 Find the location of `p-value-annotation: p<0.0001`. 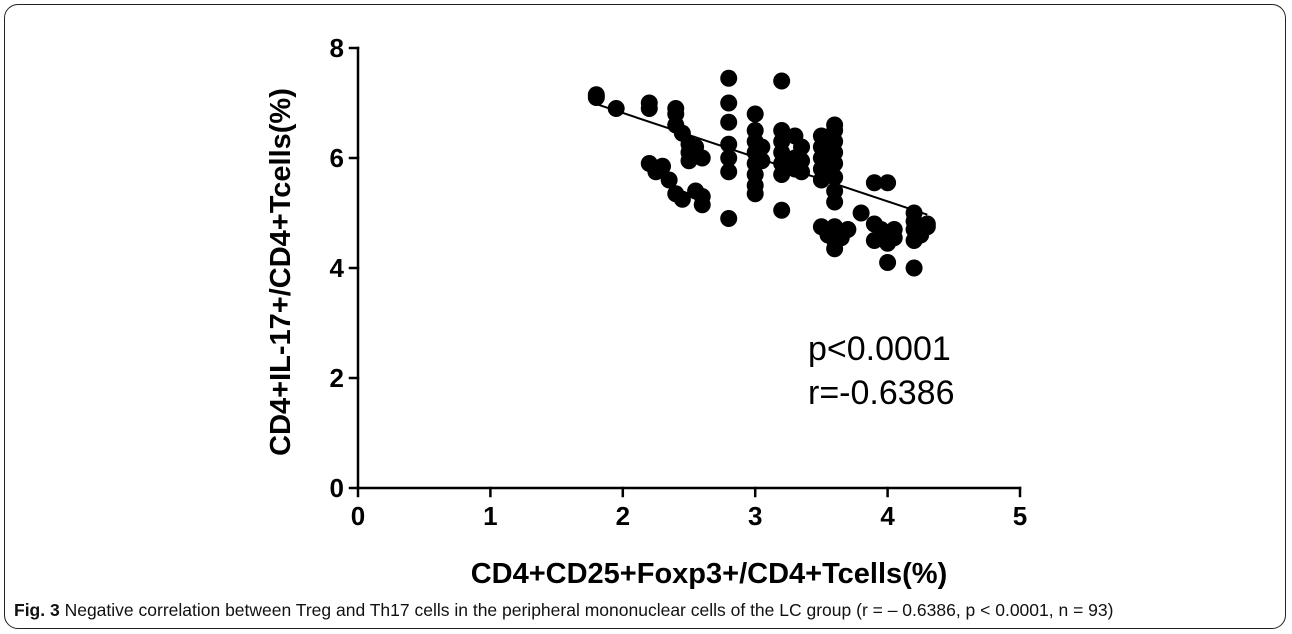

p-value-annotation: p<0.0001 is located at coordinates (879, 349).